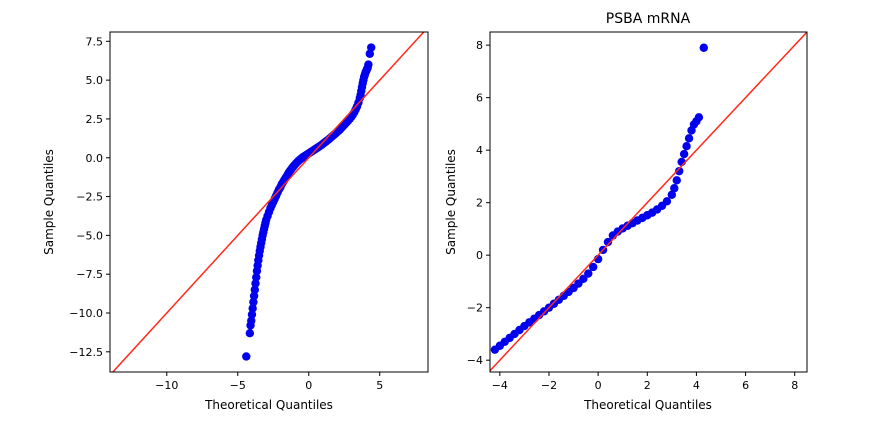 The width and height of the screenshot is (880, 428). Describe the element at coordinates (479, 255) in the screenshot. I see `right-y-tick-label: 0` at that location.